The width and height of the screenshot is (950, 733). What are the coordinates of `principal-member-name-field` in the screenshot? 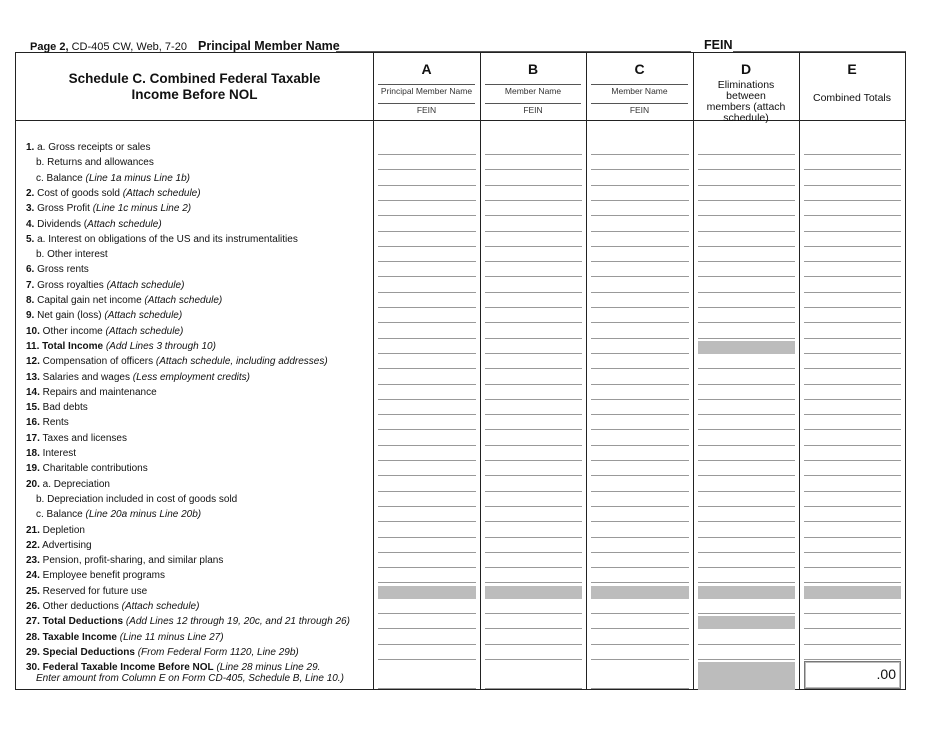 It's located at (513, 51).